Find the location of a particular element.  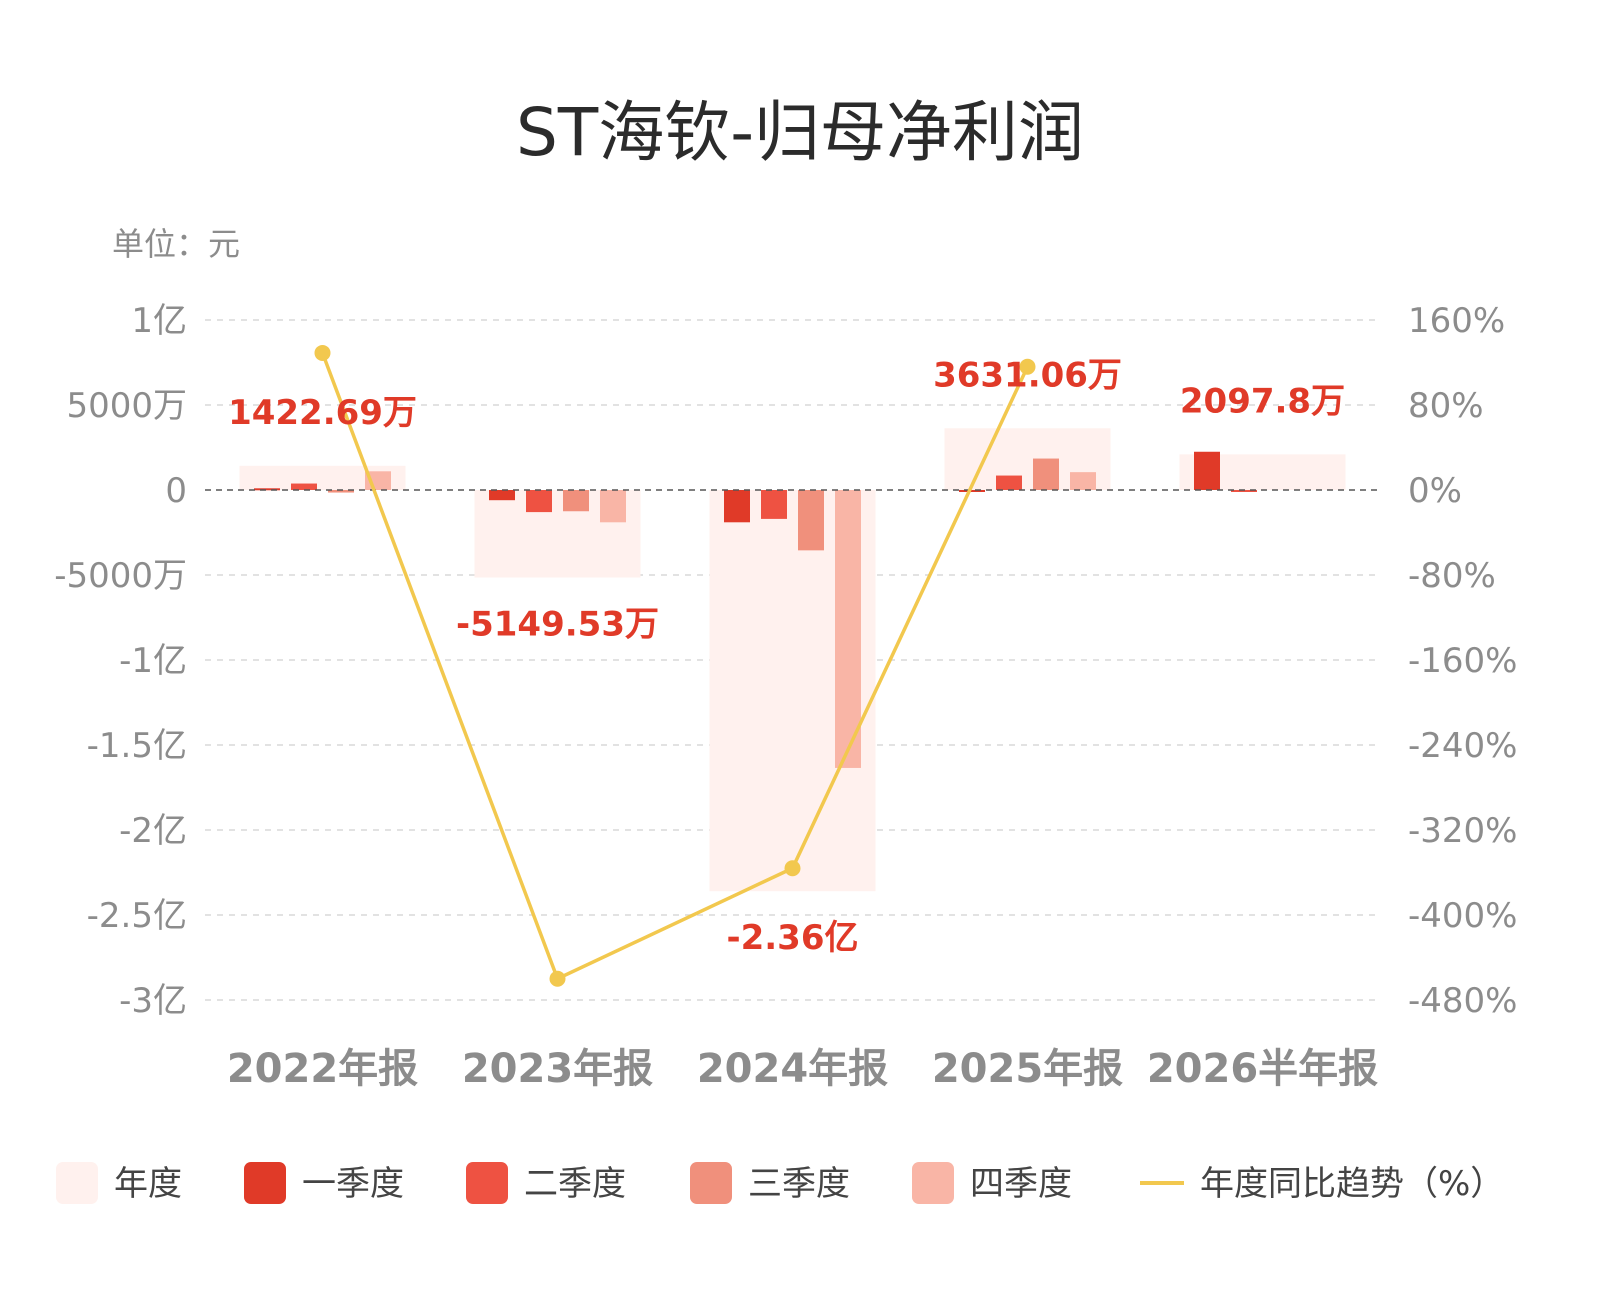

y-left-tick-label: -2.5亿 is located at coordinates (137, 916).